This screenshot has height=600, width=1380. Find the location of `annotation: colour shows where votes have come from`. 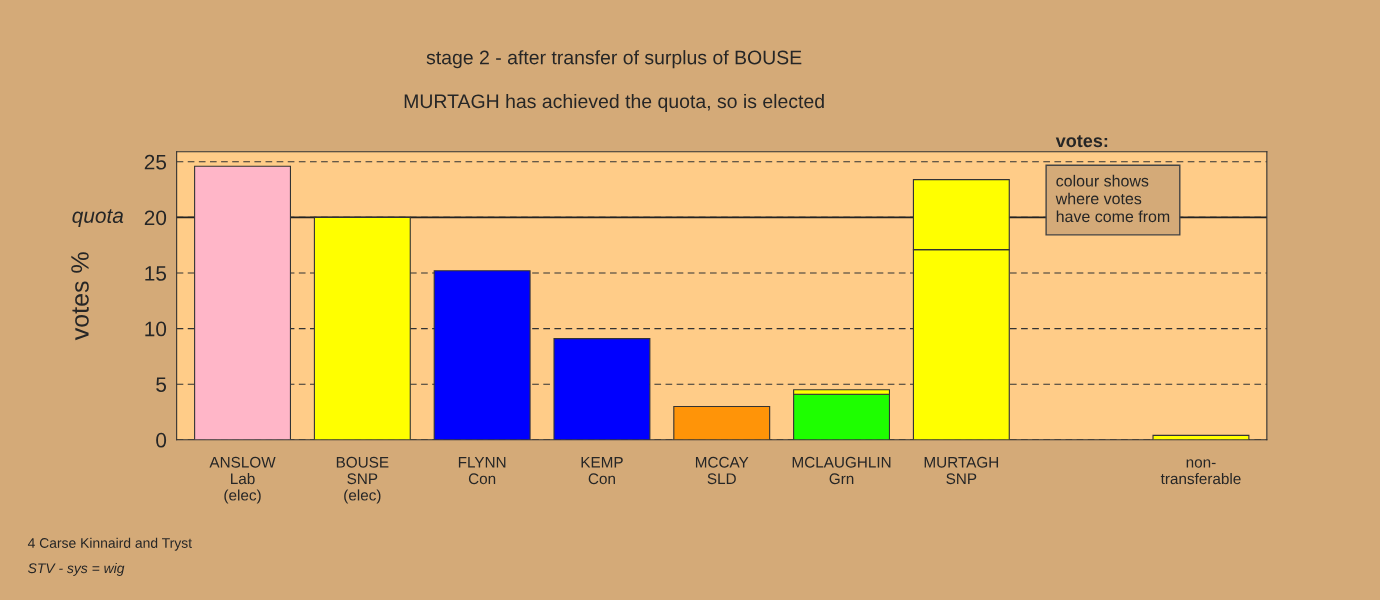

annotation: colour shows where votes have come from is located at coordinates (1112, 198).